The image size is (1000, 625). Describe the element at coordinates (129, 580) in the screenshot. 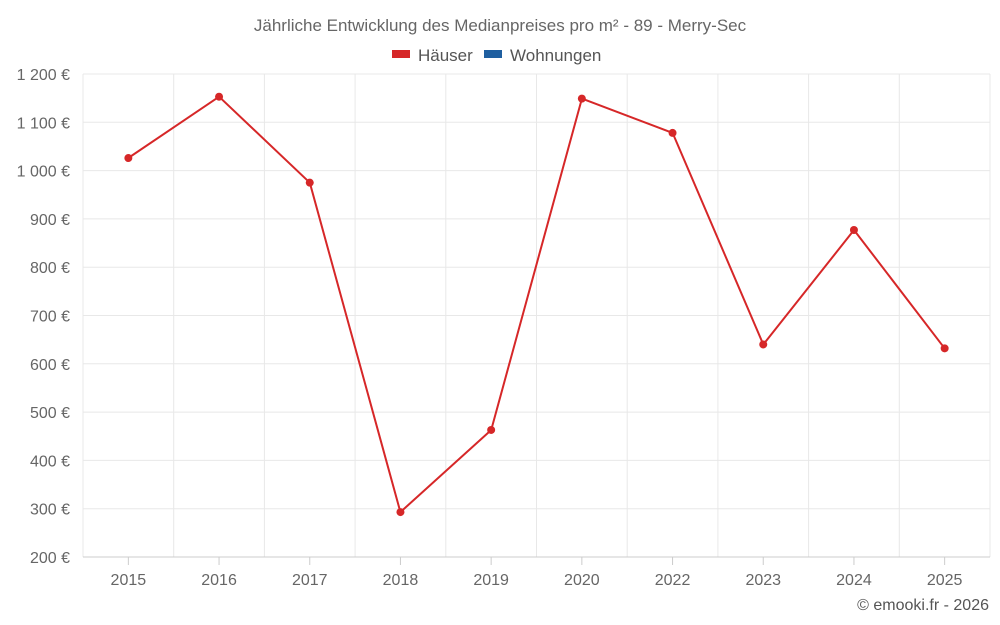

I see `x-tick-label: 2015` at that location.